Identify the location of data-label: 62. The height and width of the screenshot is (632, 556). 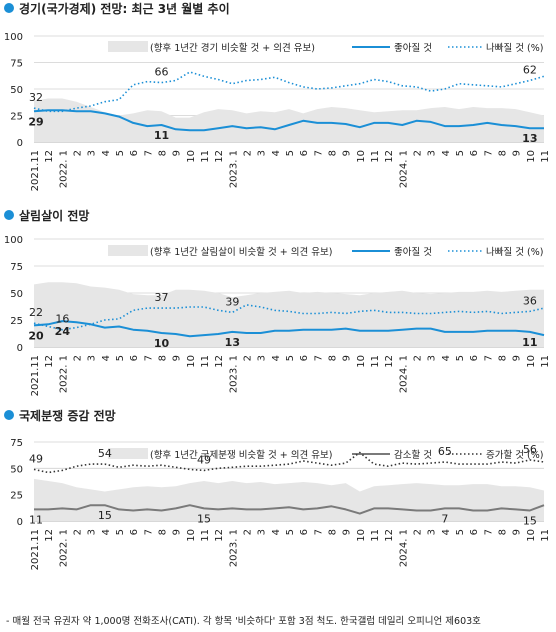
(530, 70).